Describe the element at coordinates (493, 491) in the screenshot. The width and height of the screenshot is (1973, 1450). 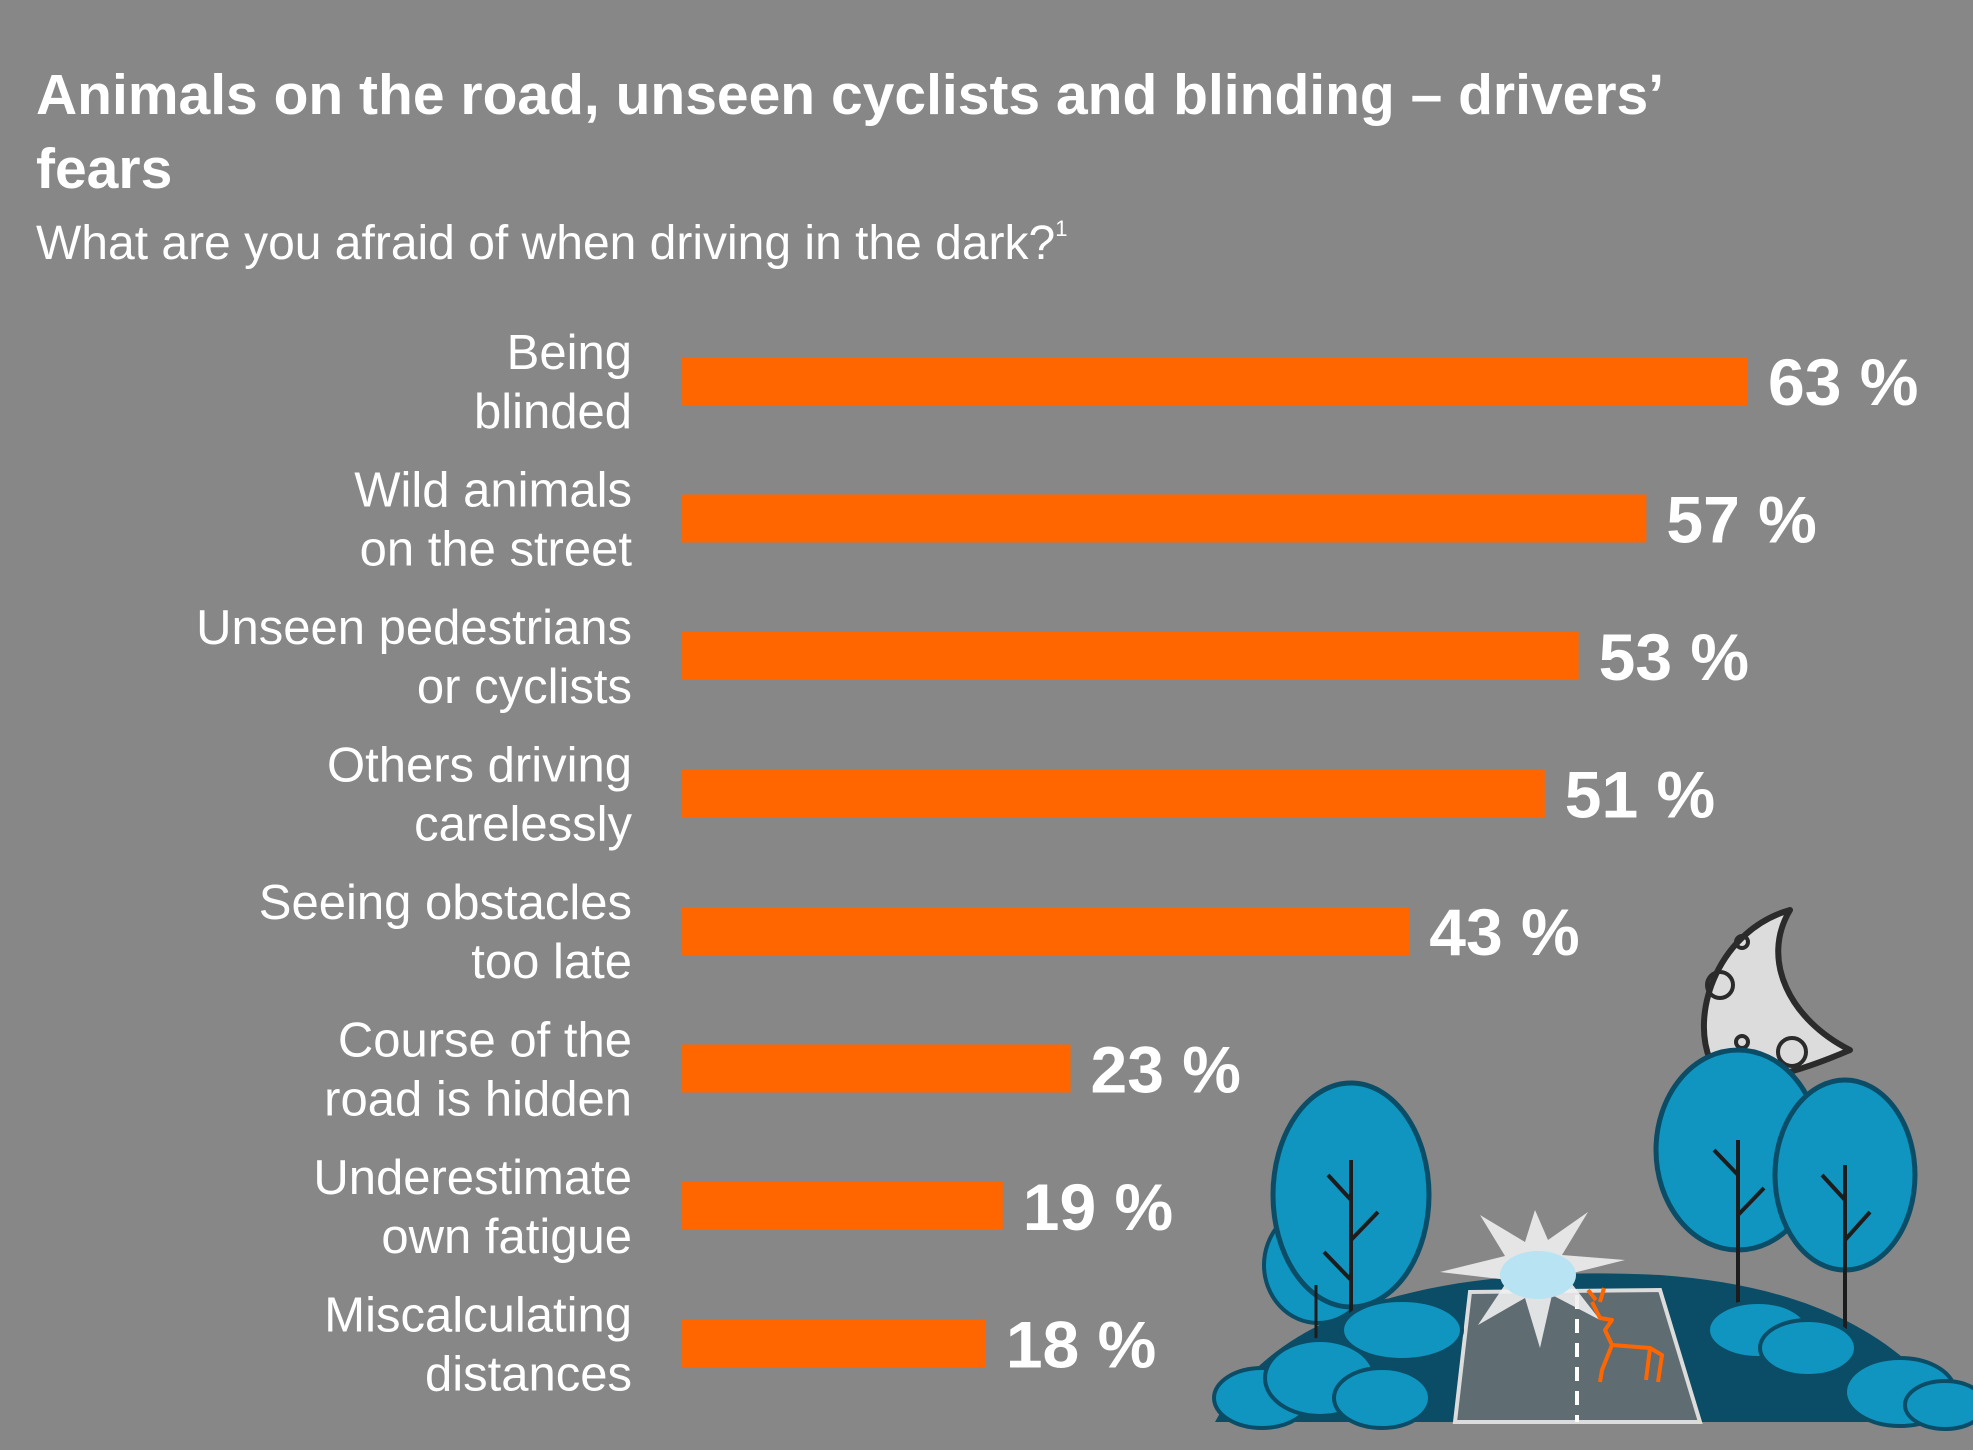
I see `category-label-line: Wild animals` at that location.